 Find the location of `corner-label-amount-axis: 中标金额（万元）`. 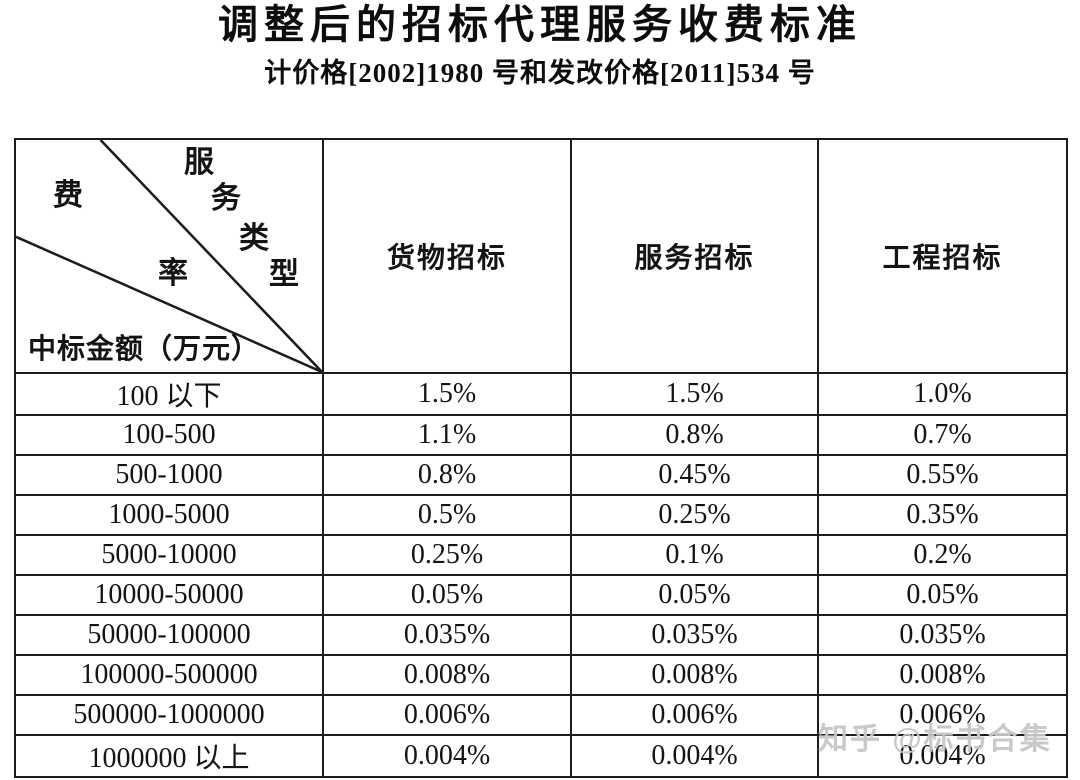

corner-label-amount-axis: 中标金额（万元） is located at coordinates (144, 349).